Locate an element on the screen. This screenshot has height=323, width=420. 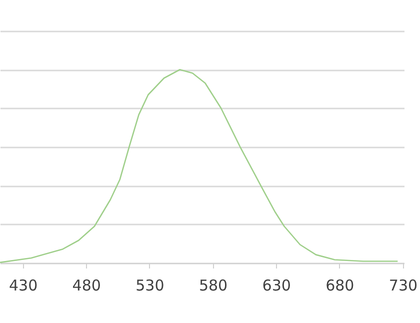
x-tick-label: 530 is located at coordinates (150, 285).